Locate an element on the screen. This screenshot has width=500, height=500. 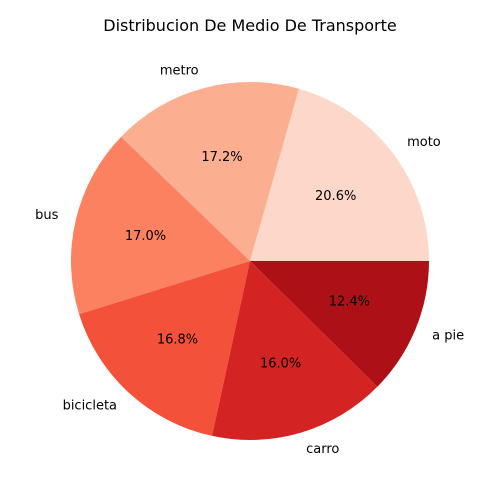
pct-label-bus: 17.0% is located at coordinates (145, 236).